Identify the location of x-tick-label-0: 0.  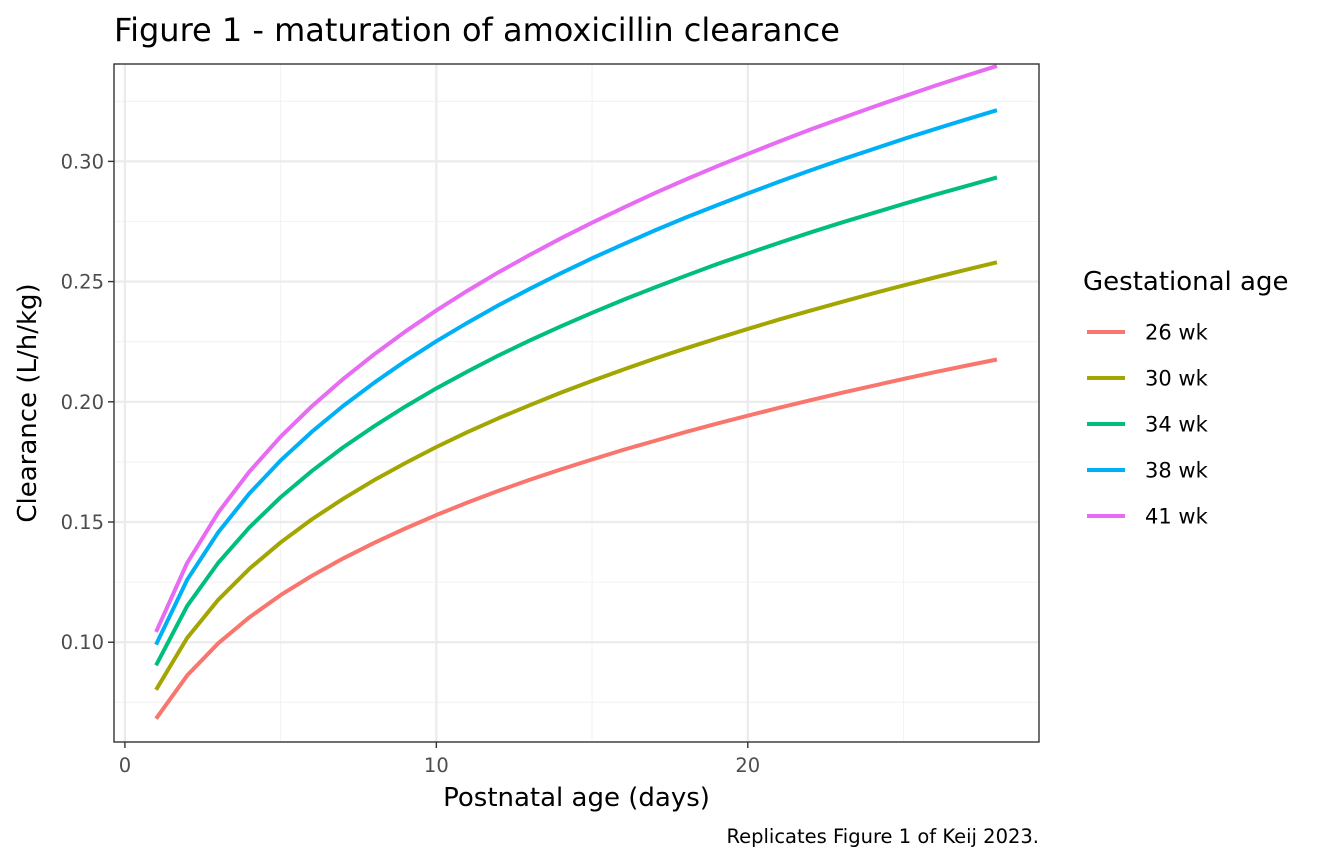
(125, 765).